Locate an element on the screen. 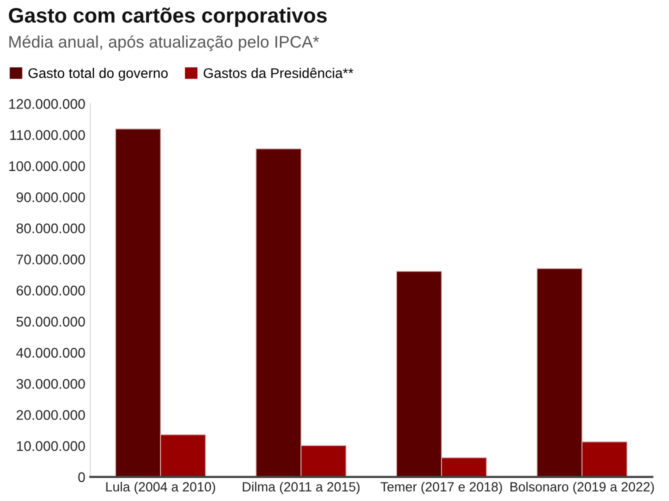  y-tick-label: 90.000.000 is located at coordinates (50, 197).